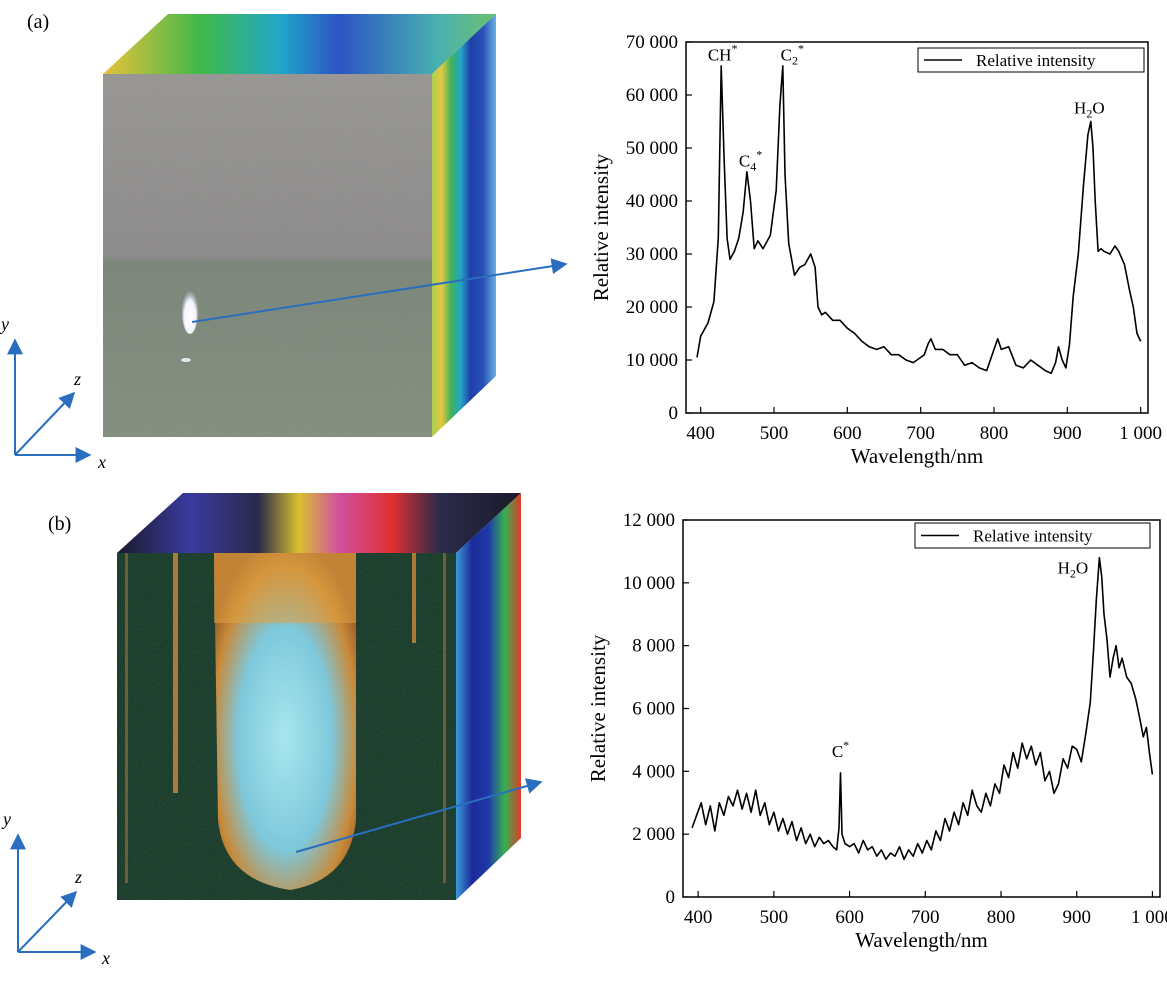 The width and height of the screenshot is (1167, 991). Describe the element at coordinates (652, 42) in the screenshot. I see `chart-a-y-tick-label: 70 000` at that location.